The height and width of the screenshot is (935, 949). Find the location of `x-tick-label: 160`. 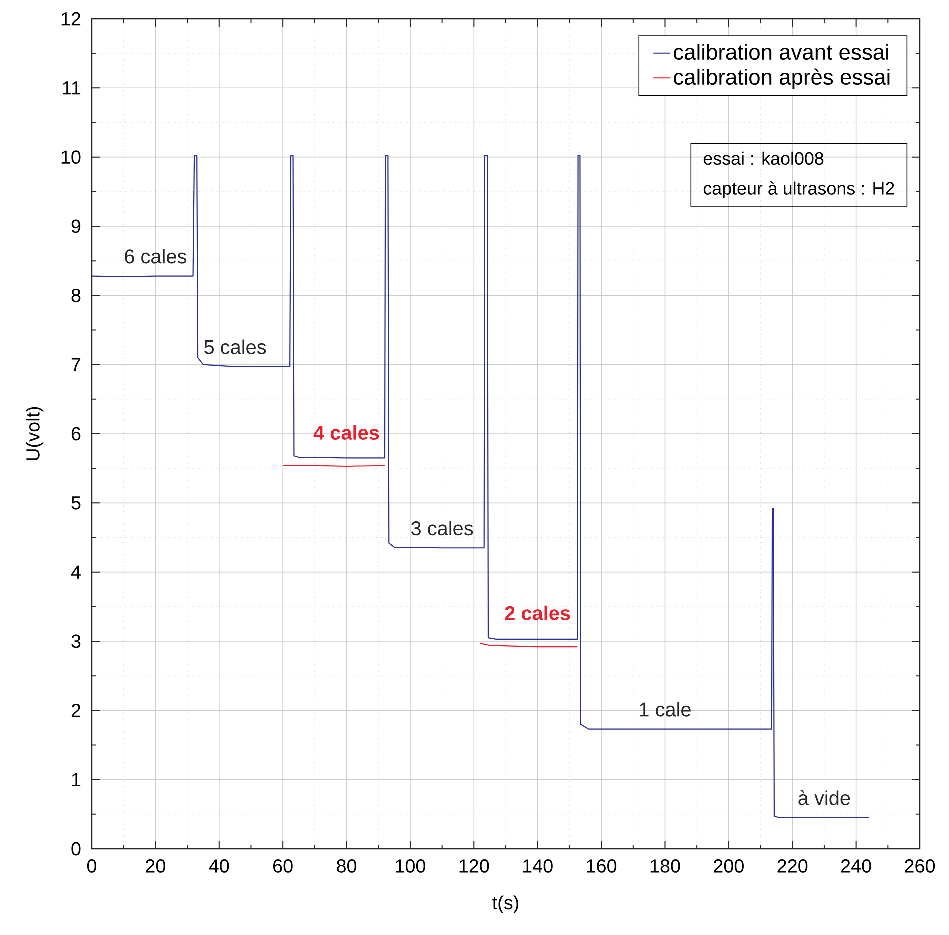

x-tick-label: 160 is located at coordinates (602, 866).